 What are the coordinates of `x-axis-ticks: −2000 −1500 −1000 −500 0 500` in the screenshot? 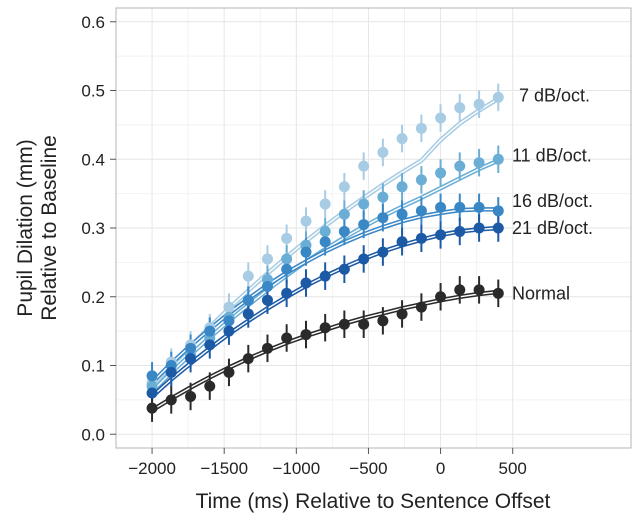 It's located at (327, 463).